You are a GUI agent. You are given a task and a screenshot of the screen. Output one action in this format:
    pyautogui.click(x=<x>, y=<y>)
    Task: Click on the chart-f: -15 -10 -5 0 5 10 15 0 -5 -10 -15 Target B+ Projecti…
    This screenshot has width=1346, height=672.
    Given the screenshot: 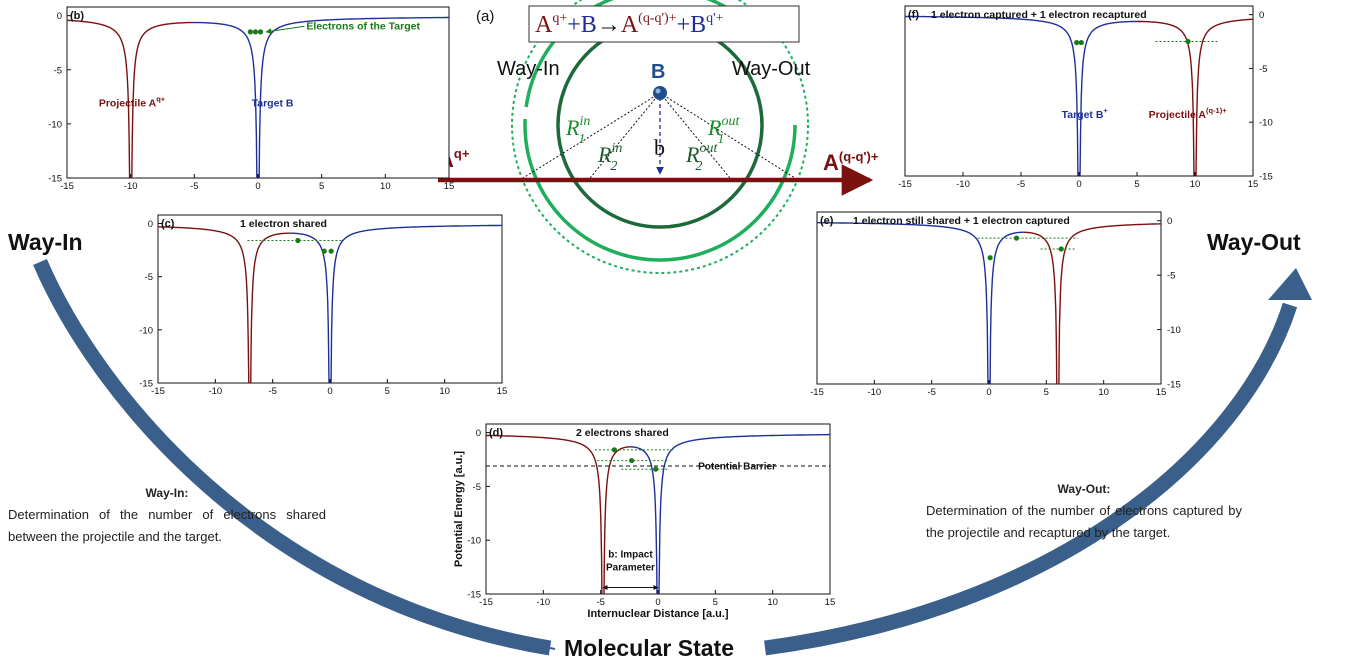 What is the action you would take?
    pyautogui.click(x=1085, y=97)
    